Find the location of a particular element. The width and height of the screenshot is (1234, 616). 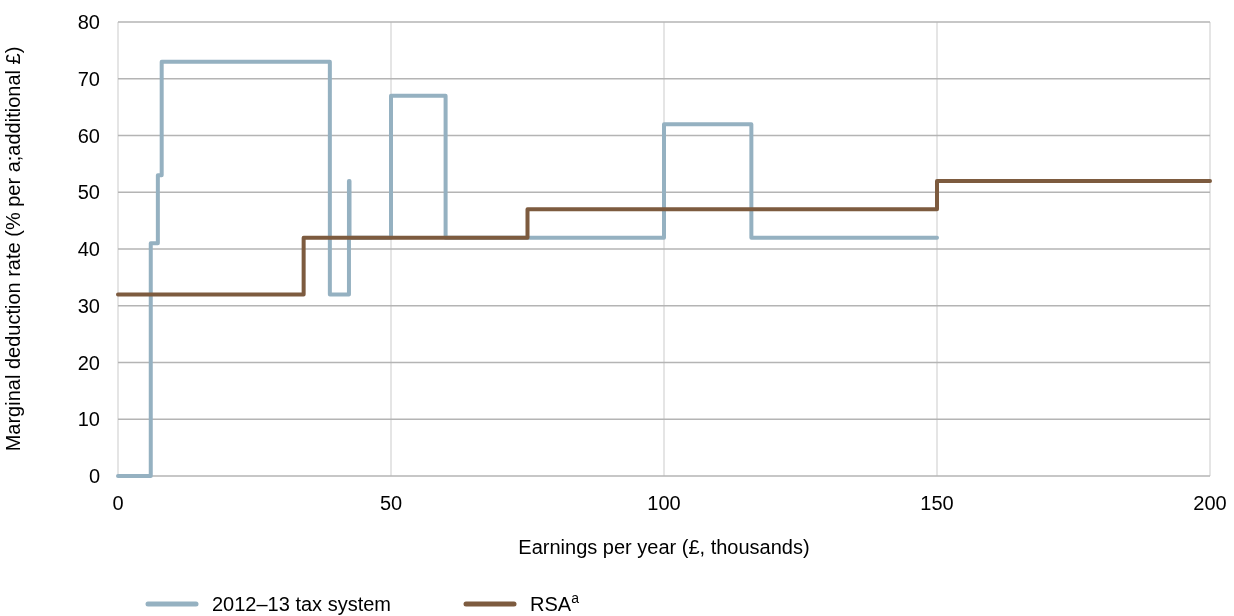

y-tick-label: 0 is located at coordinates (94, 476).